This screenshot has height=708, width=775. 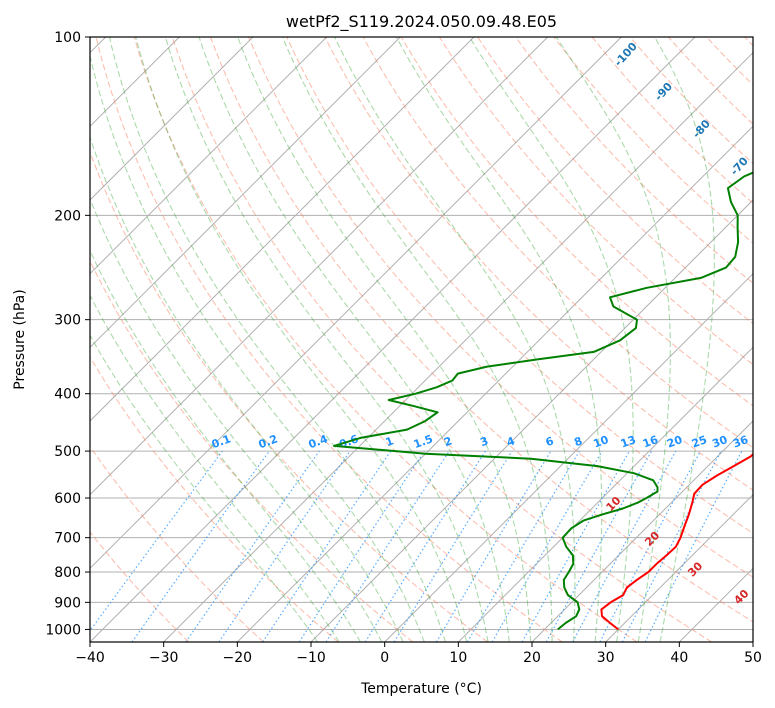 What do you see at coordinates (740, 442) in the screenshot?
I see `mixing-ratio-label: 36` at bounding box center [740, 442].